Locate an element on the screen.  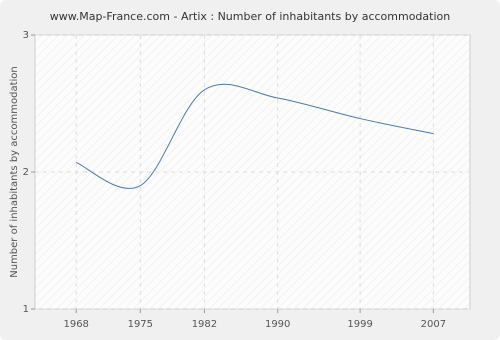
x-tick-label: 2007 is located at coordinates (433, 324).